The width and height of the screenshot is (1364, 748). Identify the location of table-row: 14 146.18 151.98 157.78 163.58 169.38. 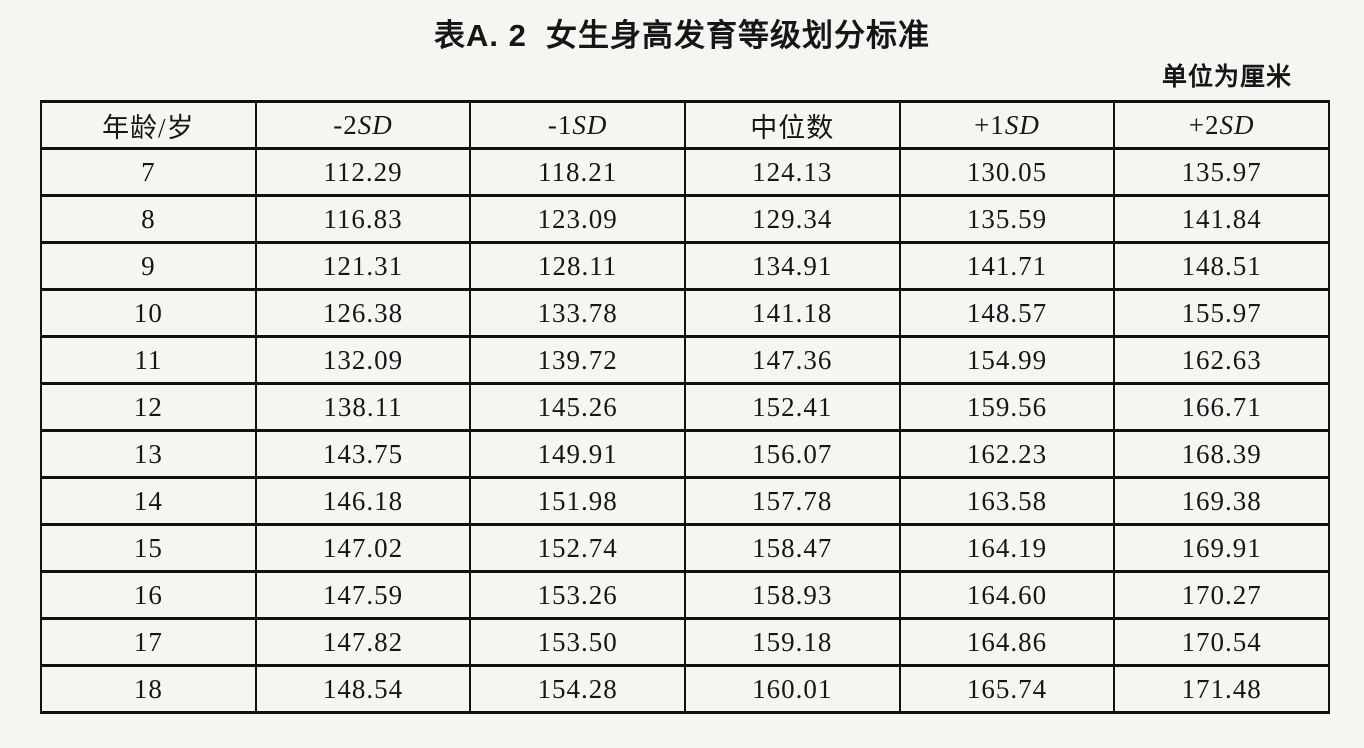
(685, 501).